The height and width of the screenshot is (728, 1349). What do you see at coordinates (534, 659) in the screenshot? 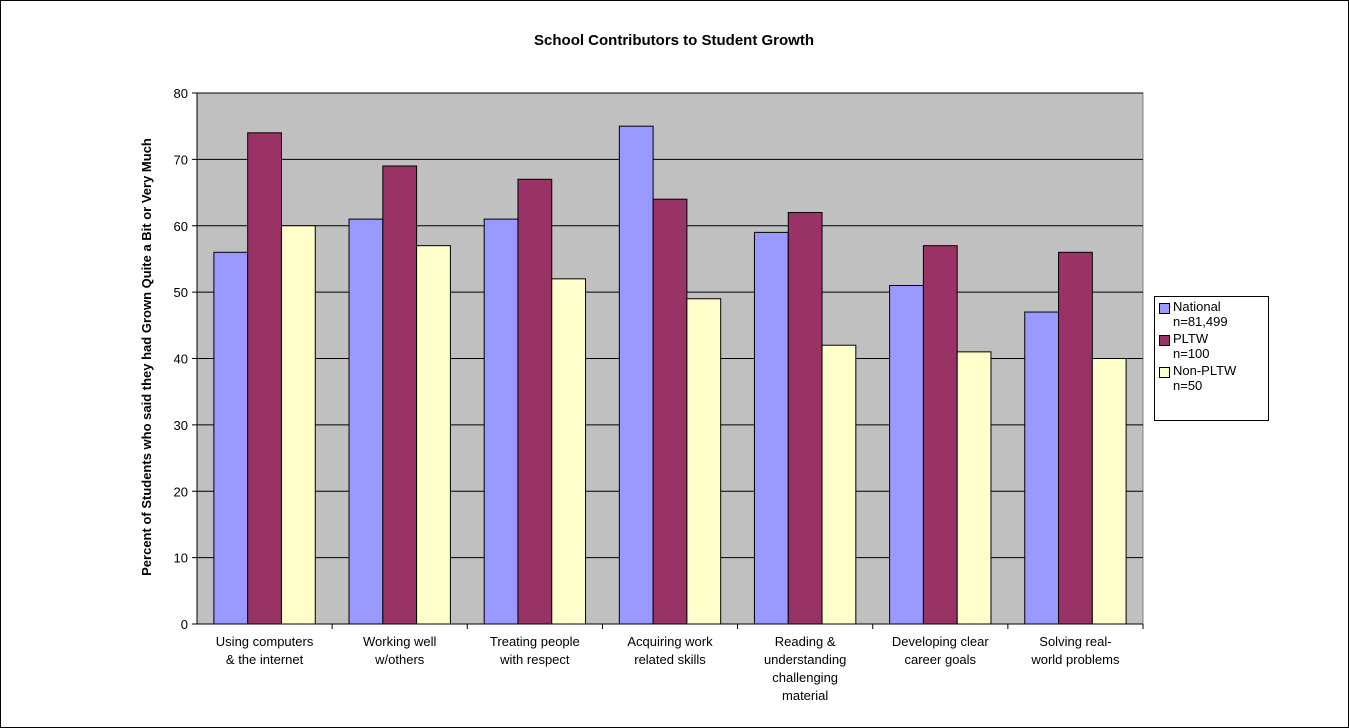
I see `x-tick-label: with respect` at bounding box center [534, 659].